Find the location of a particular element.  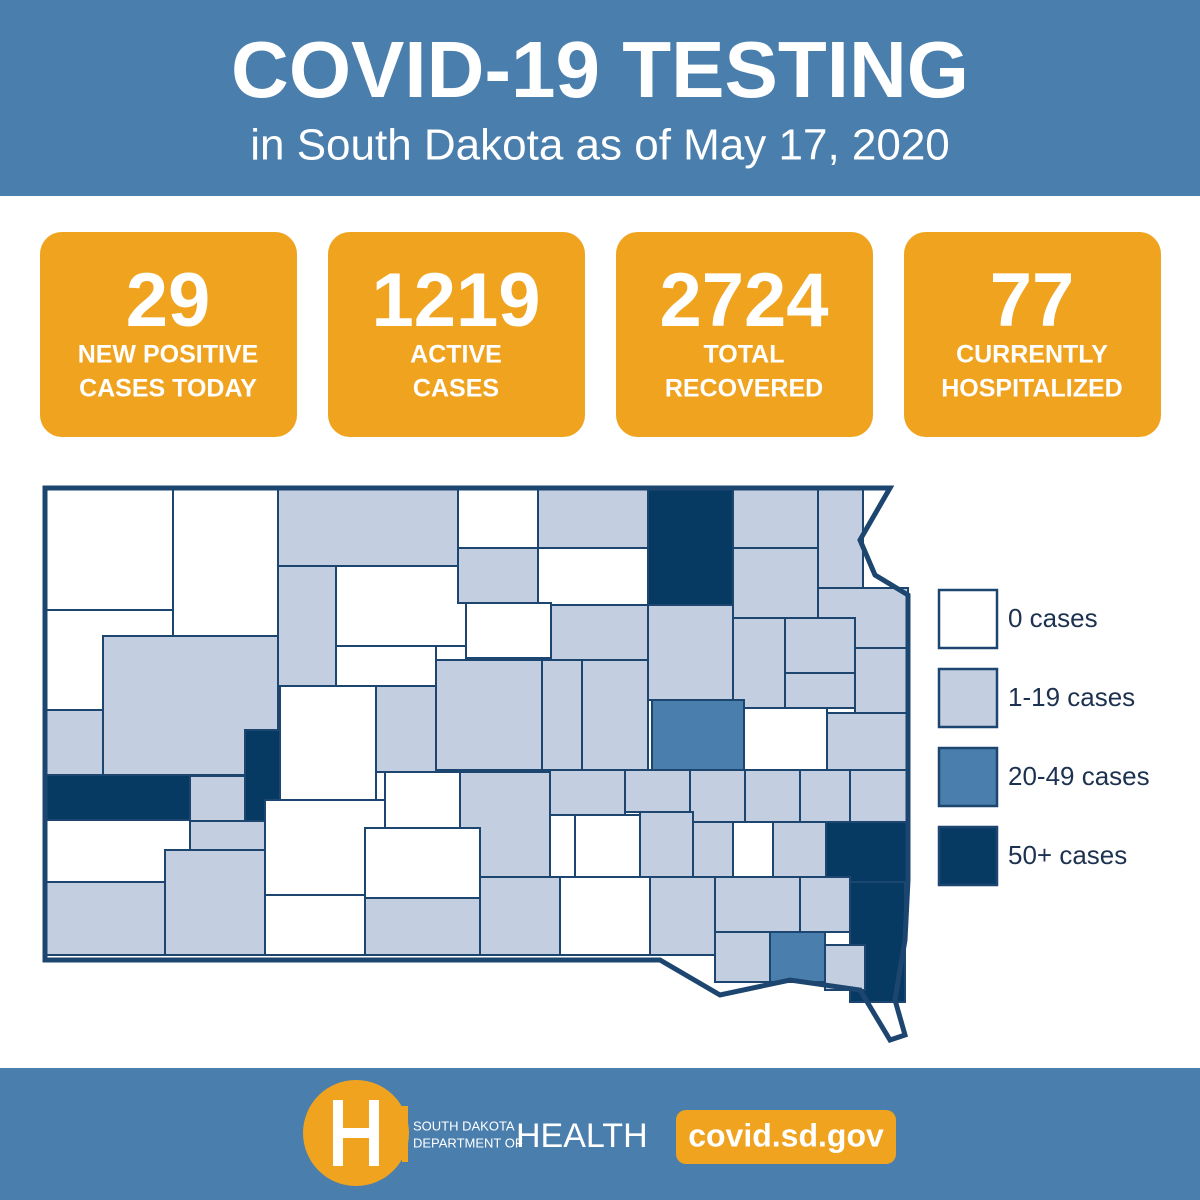

org-name: HEALTH is located at coordinates (582, 1136).